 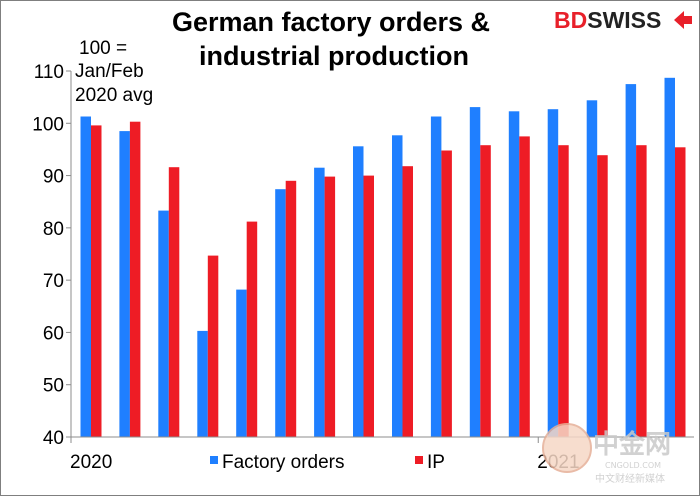 What do you see at coordinates (53, 333) in the screenshot?
I see `y-tick-label-60: 60` at bounding box center [53, 333].